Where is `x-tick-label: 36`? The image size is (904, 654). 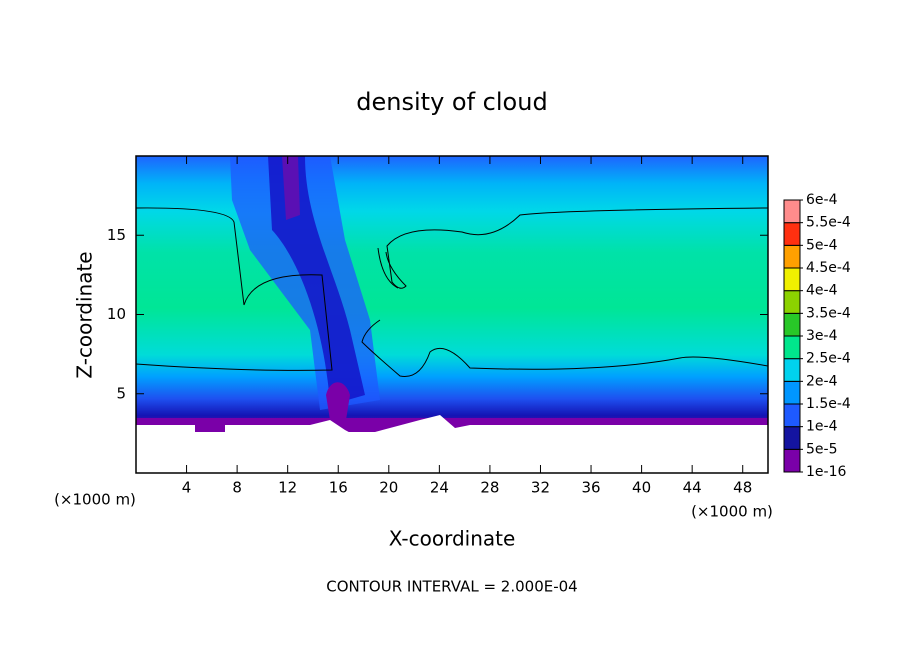
x-tick-label: 36 is located at coordinates (590, 488).